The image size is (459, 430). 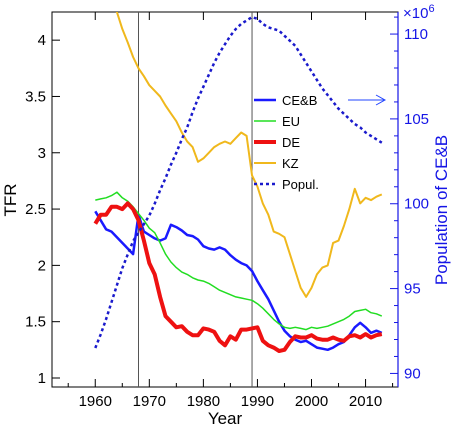 What do you see at coordinates (412, 373) in the screenshot?
I see `y2-tick-label: 90` at bounding box center [412, 373].